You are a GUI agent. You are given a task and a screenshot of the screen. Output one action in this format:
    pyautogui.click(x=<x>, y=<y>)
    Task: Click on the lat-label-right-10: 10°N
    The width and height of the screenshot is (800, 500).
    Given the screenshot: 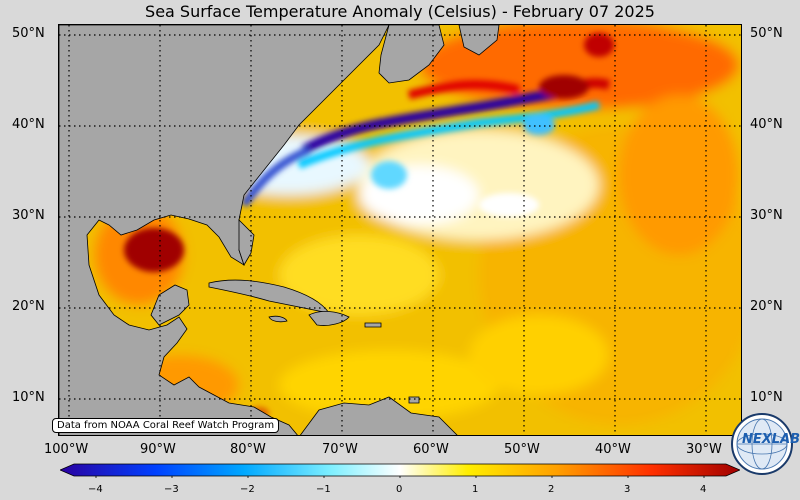 What is the action you would take?
    pyautogui.click(x=766, y=397)
    